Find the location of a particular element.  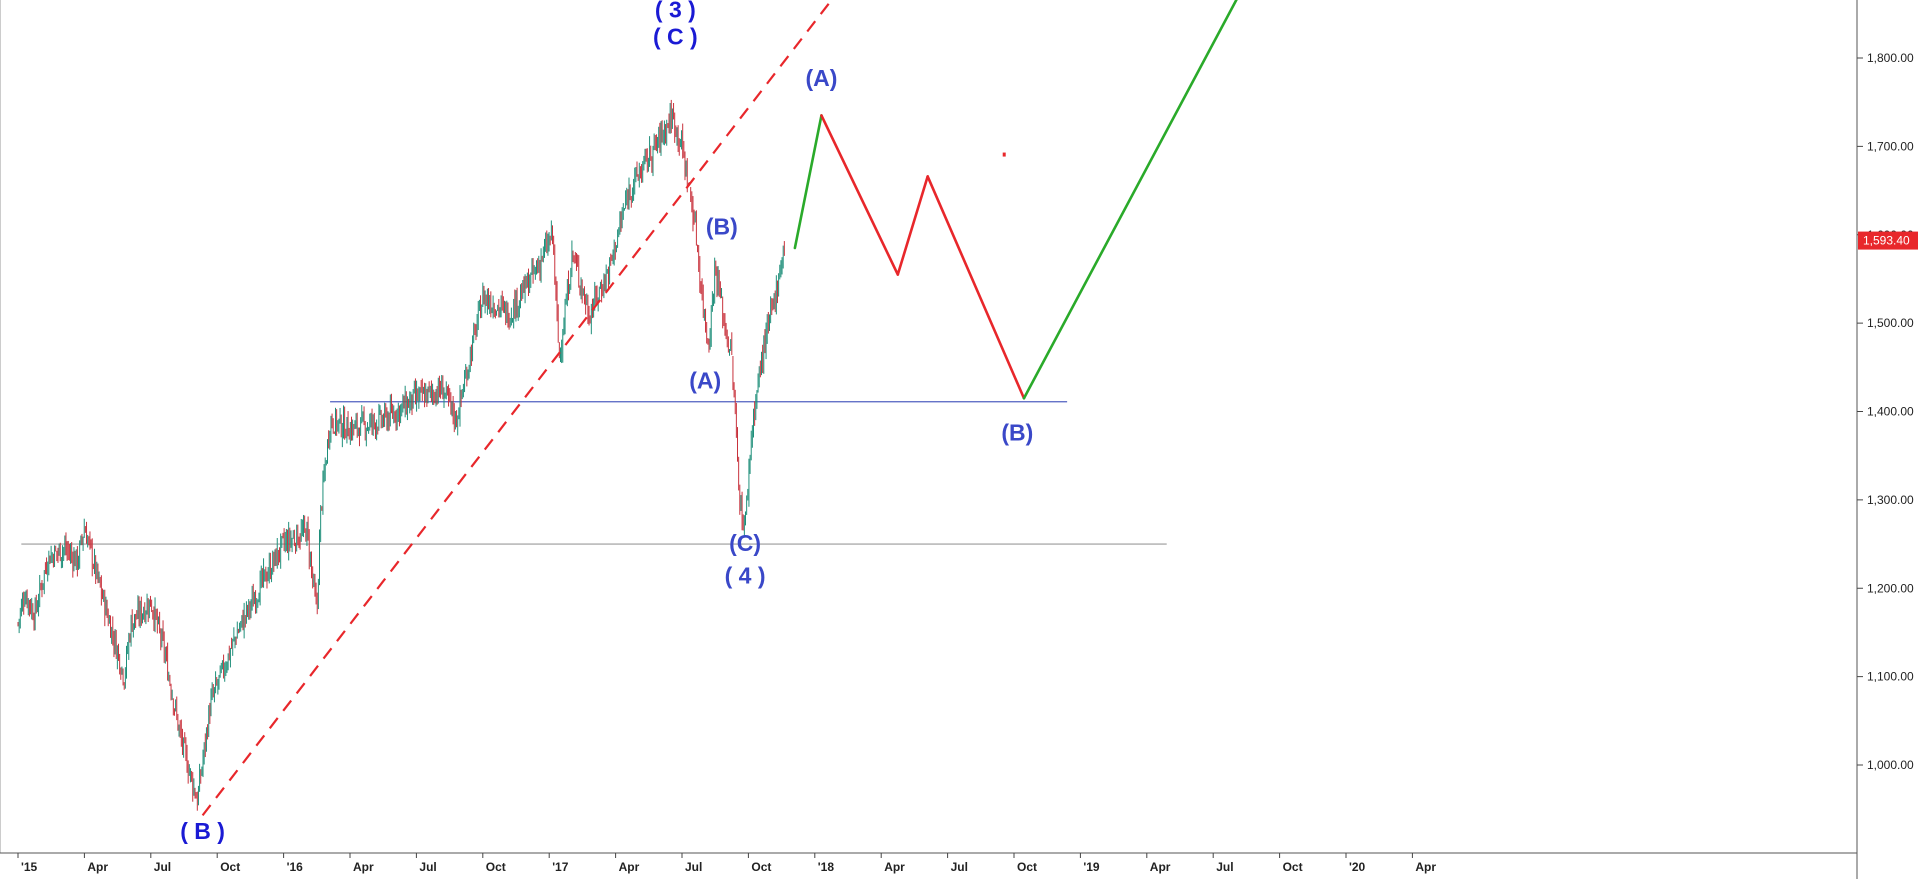

y-tick-label: 1,300.00 is located at coordinates (1890, 500).